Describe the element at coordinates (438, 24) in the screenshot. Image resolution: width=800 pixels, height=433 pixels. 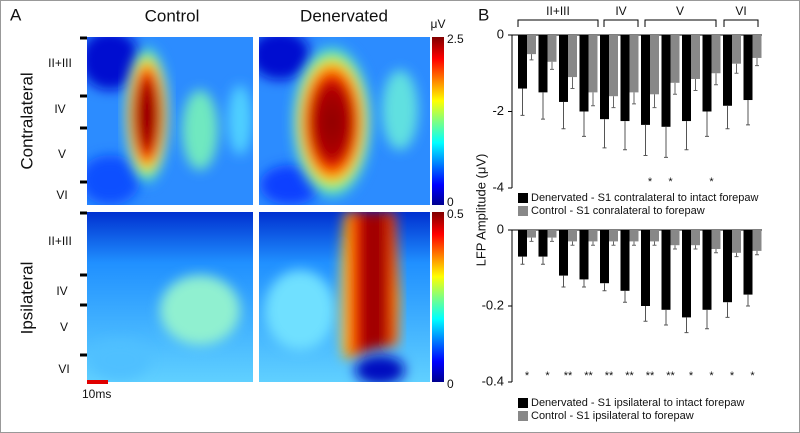
I see `colorbar-unit: μV` at that location.